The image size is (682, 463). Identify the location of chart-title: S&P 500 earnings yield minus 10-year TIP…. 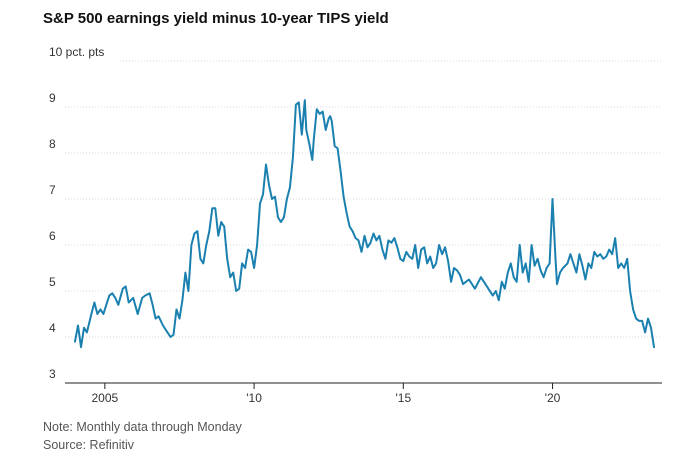
(216, 18).